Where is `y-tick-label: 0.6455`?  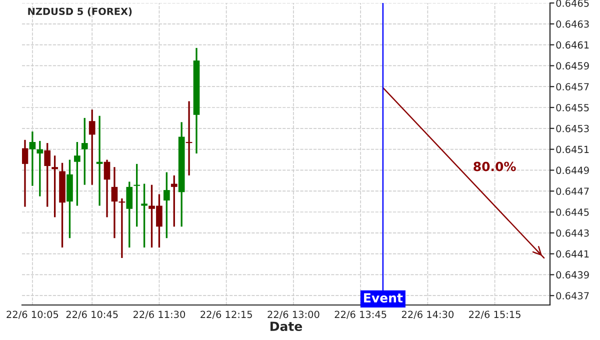 y-tick-label: 0.6455 is located at coordinates (572, 108).